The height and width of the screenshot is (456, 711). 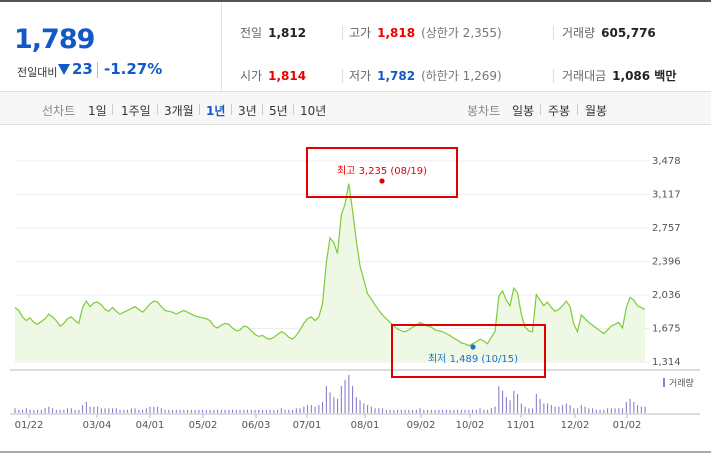 I want to click on candle-monthly: 월봉, so click(x=596, y=111).